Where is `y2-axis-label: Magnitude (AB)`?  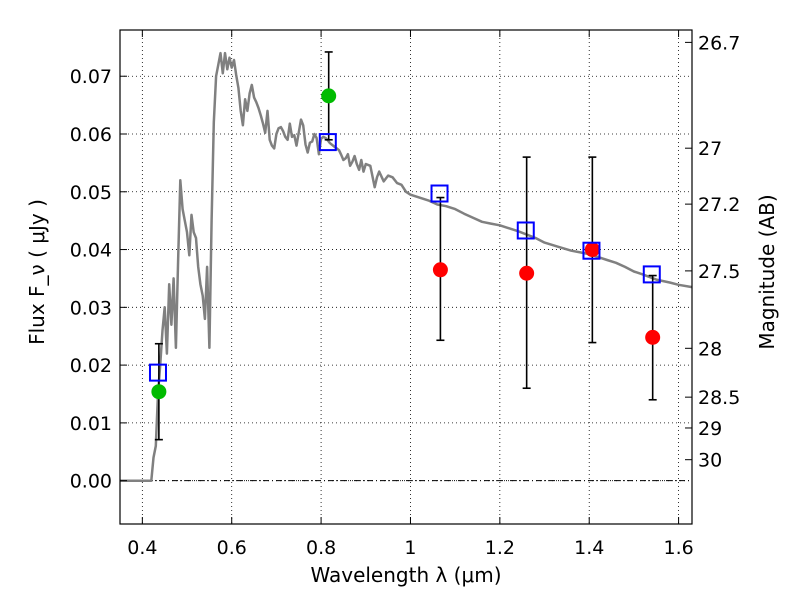 y2-axis-label: Magnitude (AB) is located at coordinates (767, 271).